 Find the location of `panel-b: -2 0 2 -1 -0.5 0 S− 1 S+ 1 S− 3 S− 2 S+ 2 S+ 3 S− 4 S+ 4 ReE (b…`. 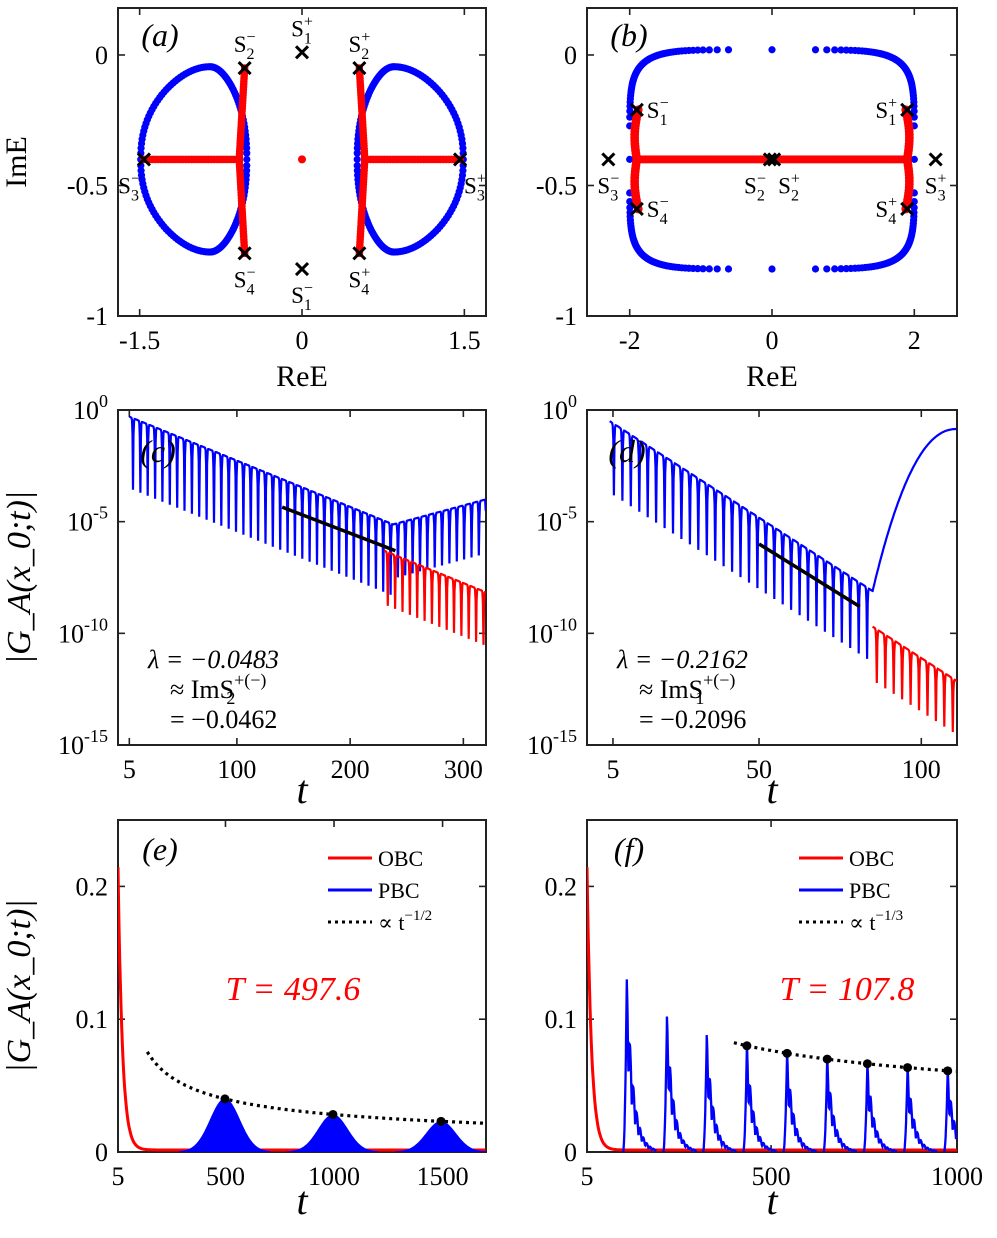

panel-b: -2 0 2 -1 -0.5 0 S− 1 S+ 1 S− 3 S− 2 S+ 2 S+ 3 S− 4 S+ 4 ReE (b… is located at coordinates (747, 200).